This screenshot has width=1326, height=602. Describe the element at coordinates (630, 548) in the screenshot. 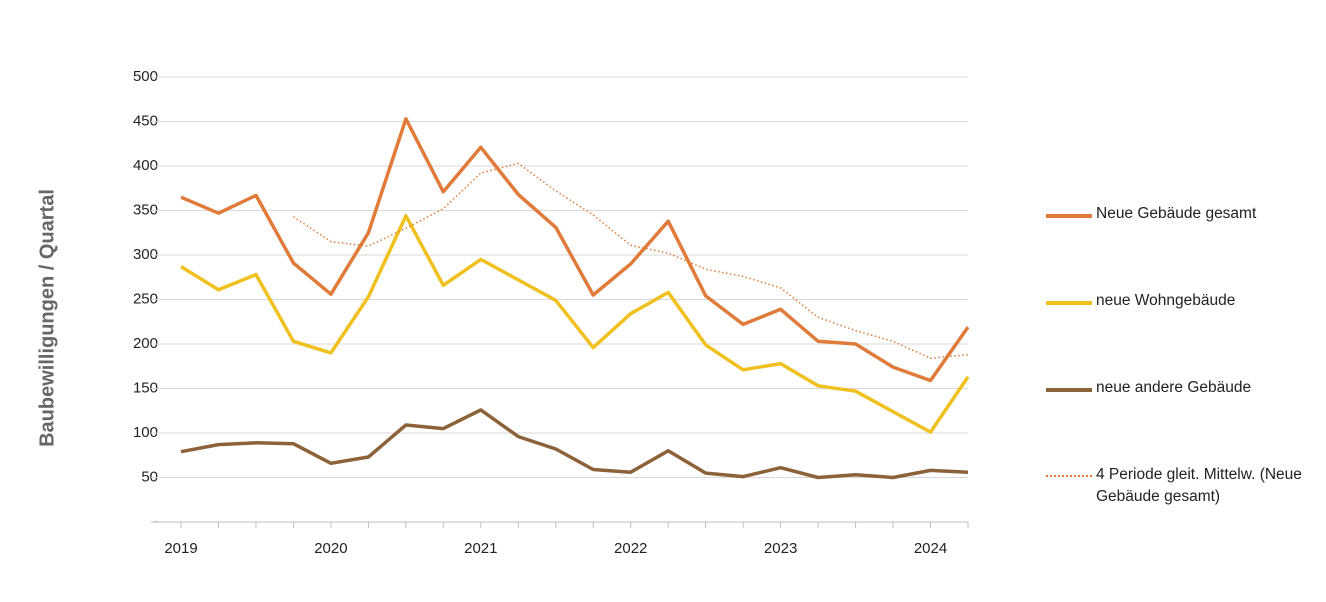

I see `x-tick-label: 2022` at that location.